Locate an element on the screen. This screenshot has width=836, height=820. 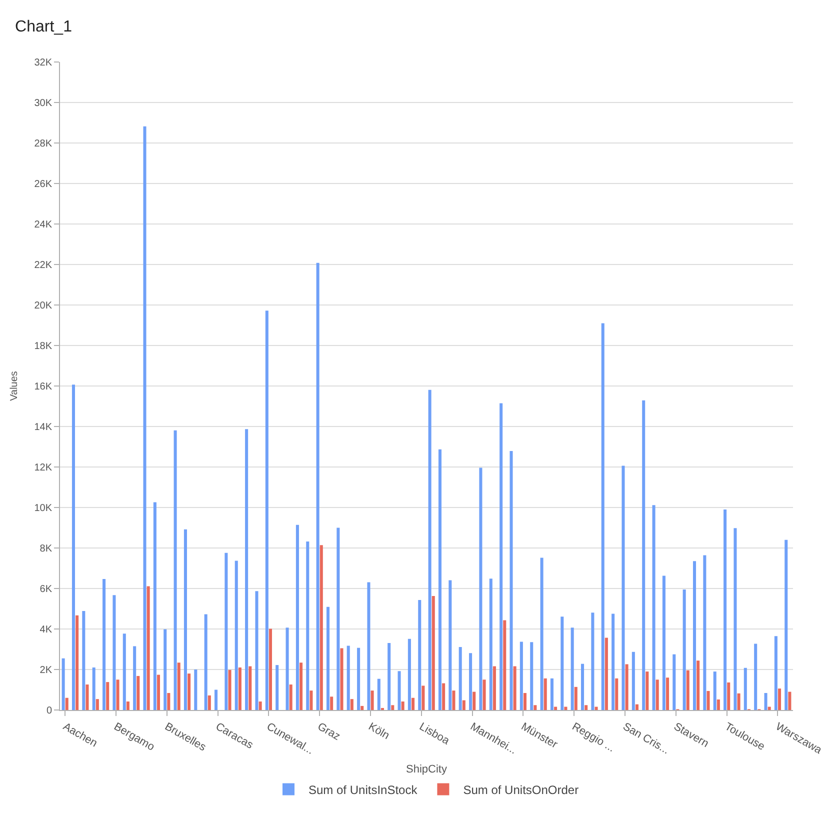
y-tick-label: 14K is located at coordinates (43, 427).